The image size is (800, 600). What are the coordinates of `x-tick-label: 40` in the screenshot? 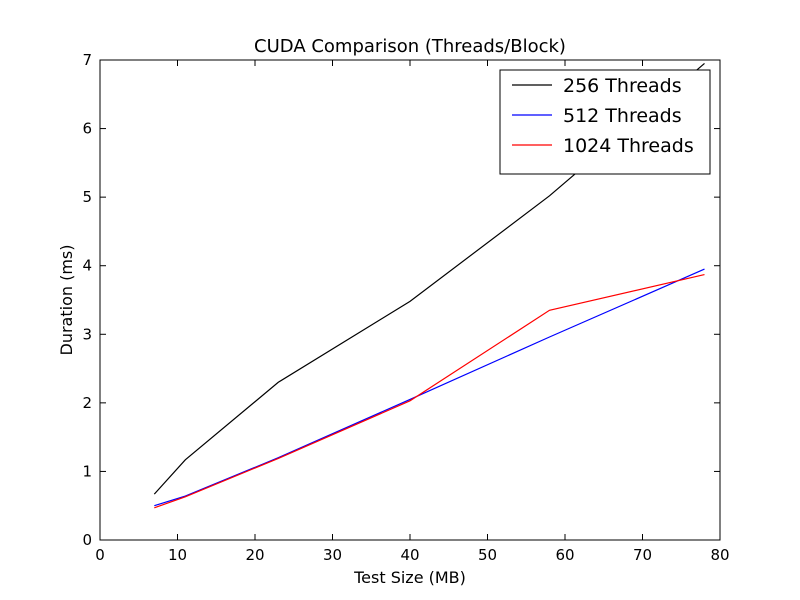 It's located at (409, 555).